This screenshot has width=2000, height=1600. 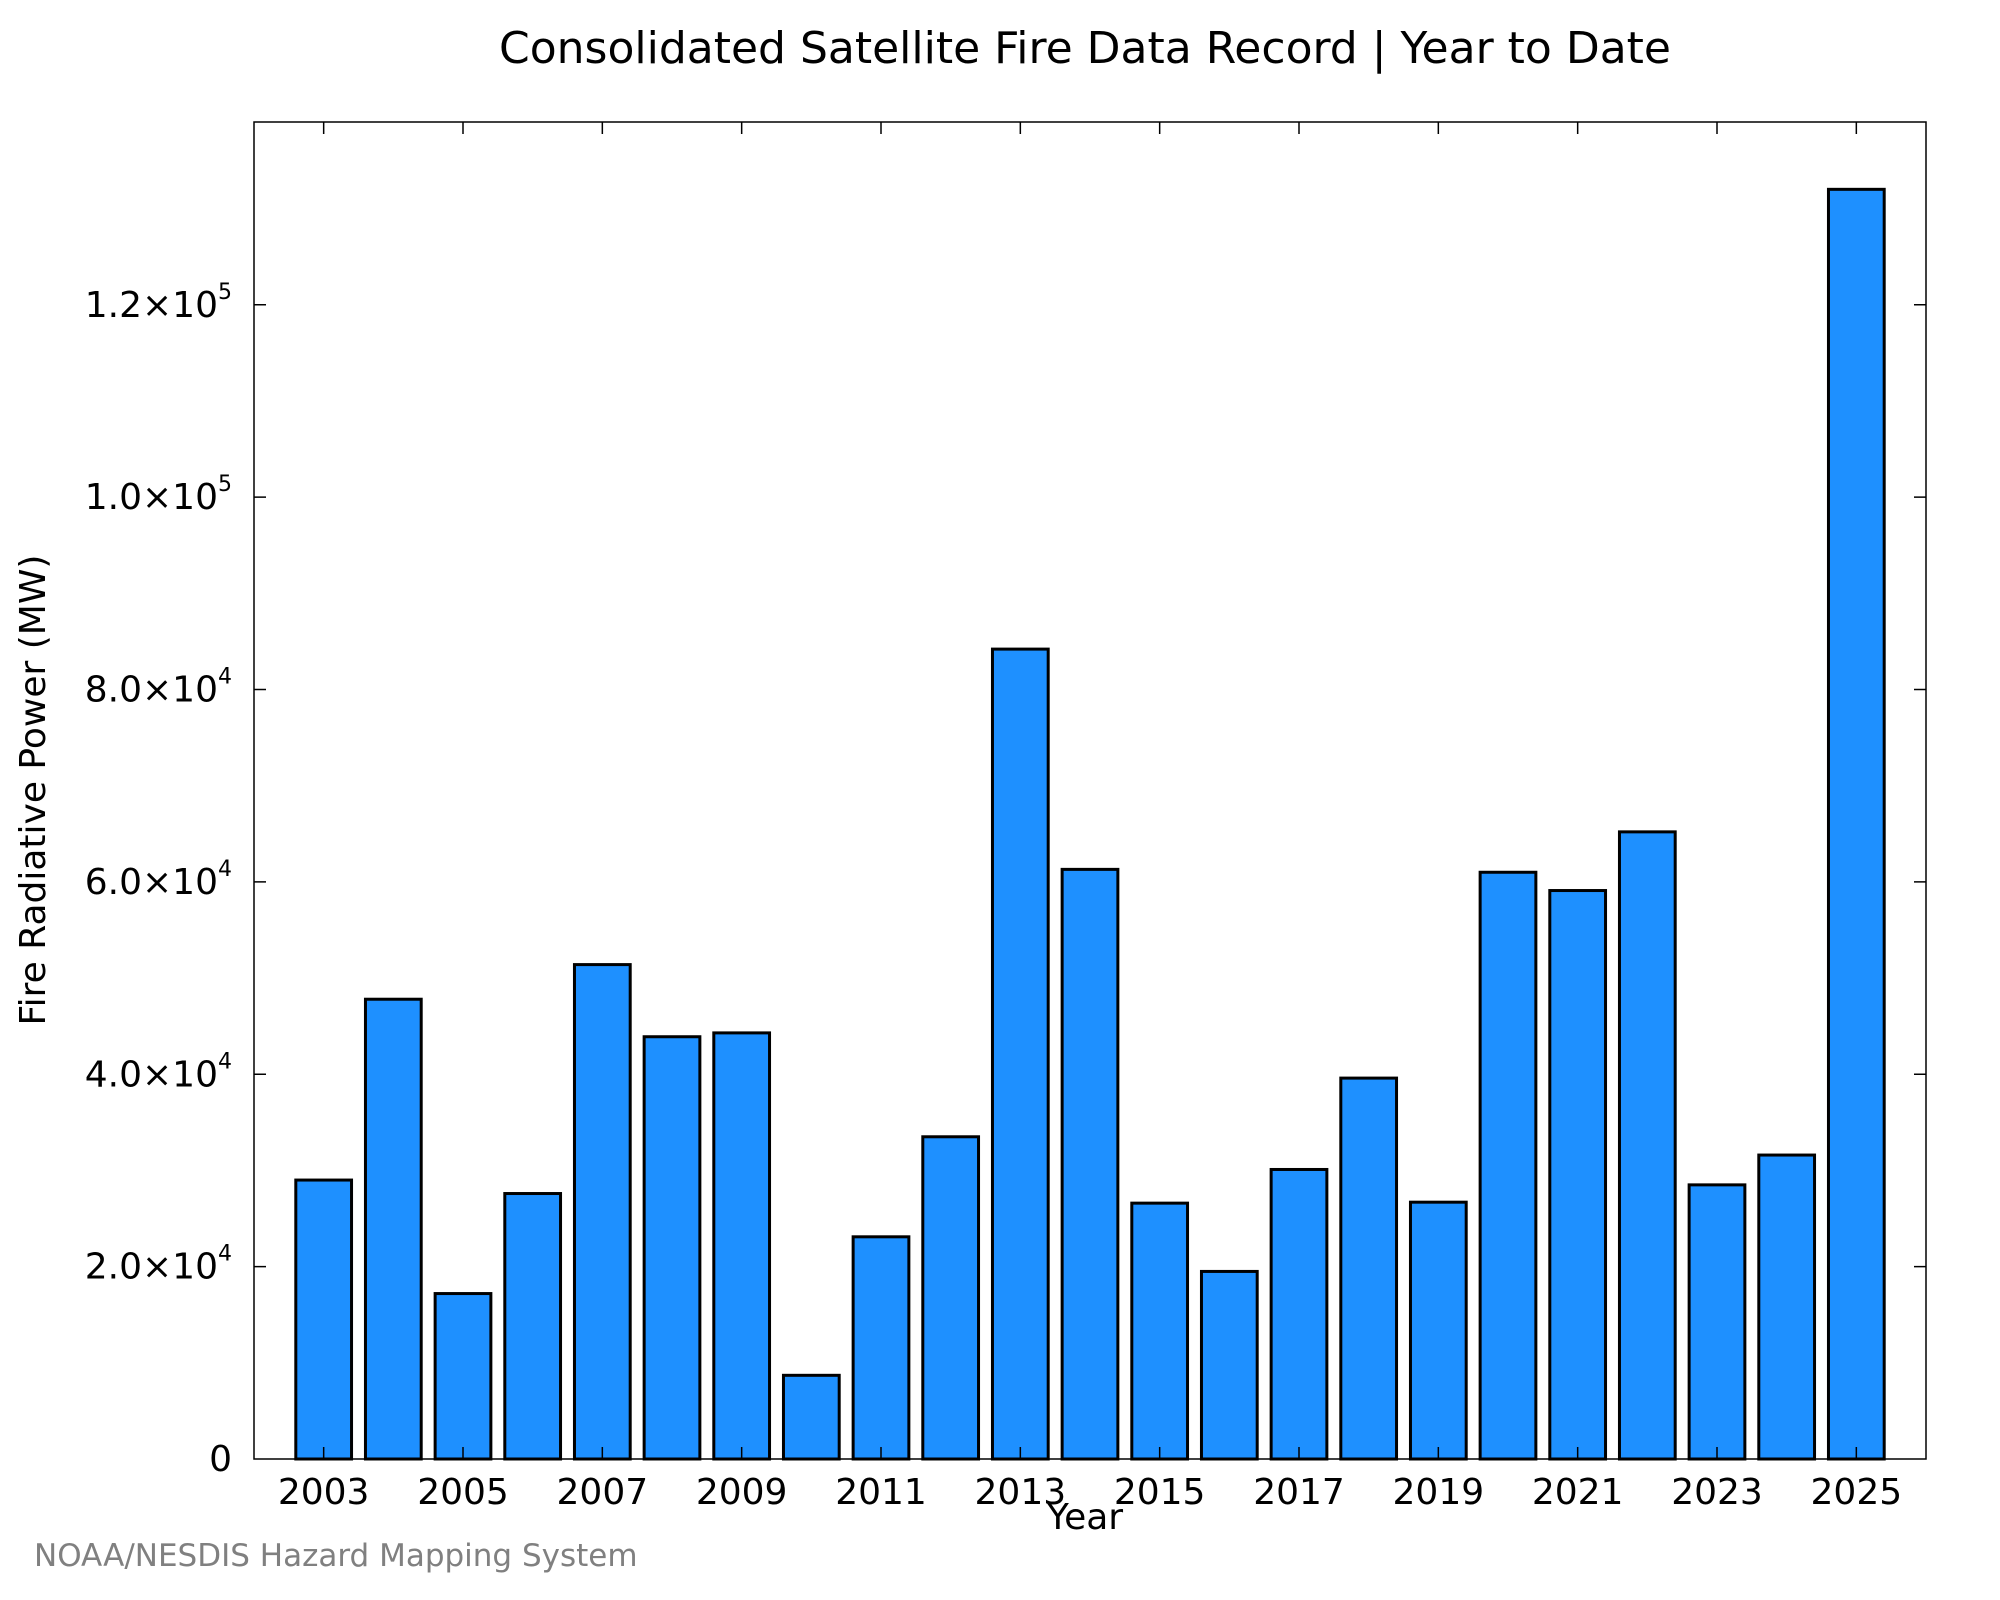 I want to click on bar-2012, so click(x=951, y=1298).